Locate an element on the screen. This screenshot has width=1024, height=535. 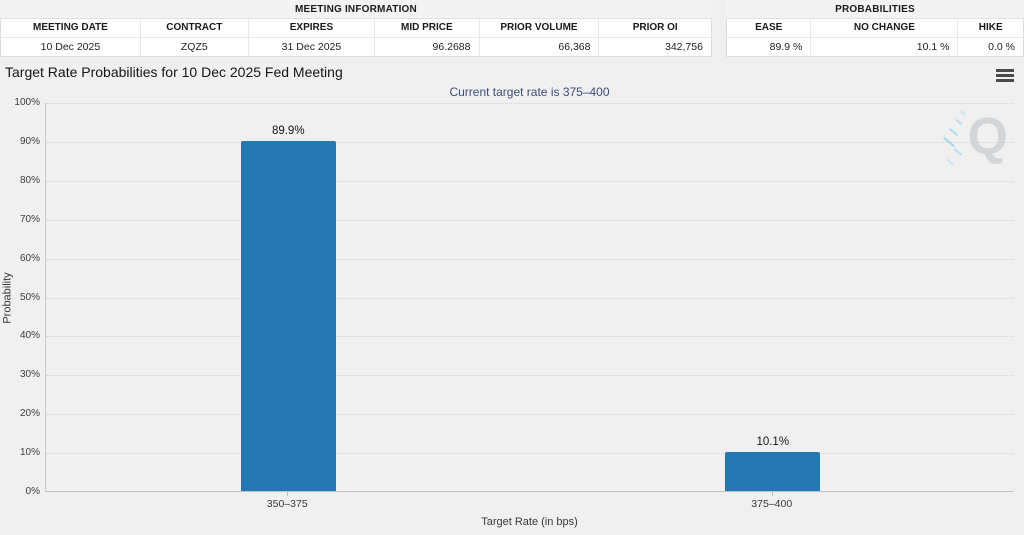
table-cell: 31 Dec 2025 is located at coordinates (312, 47).